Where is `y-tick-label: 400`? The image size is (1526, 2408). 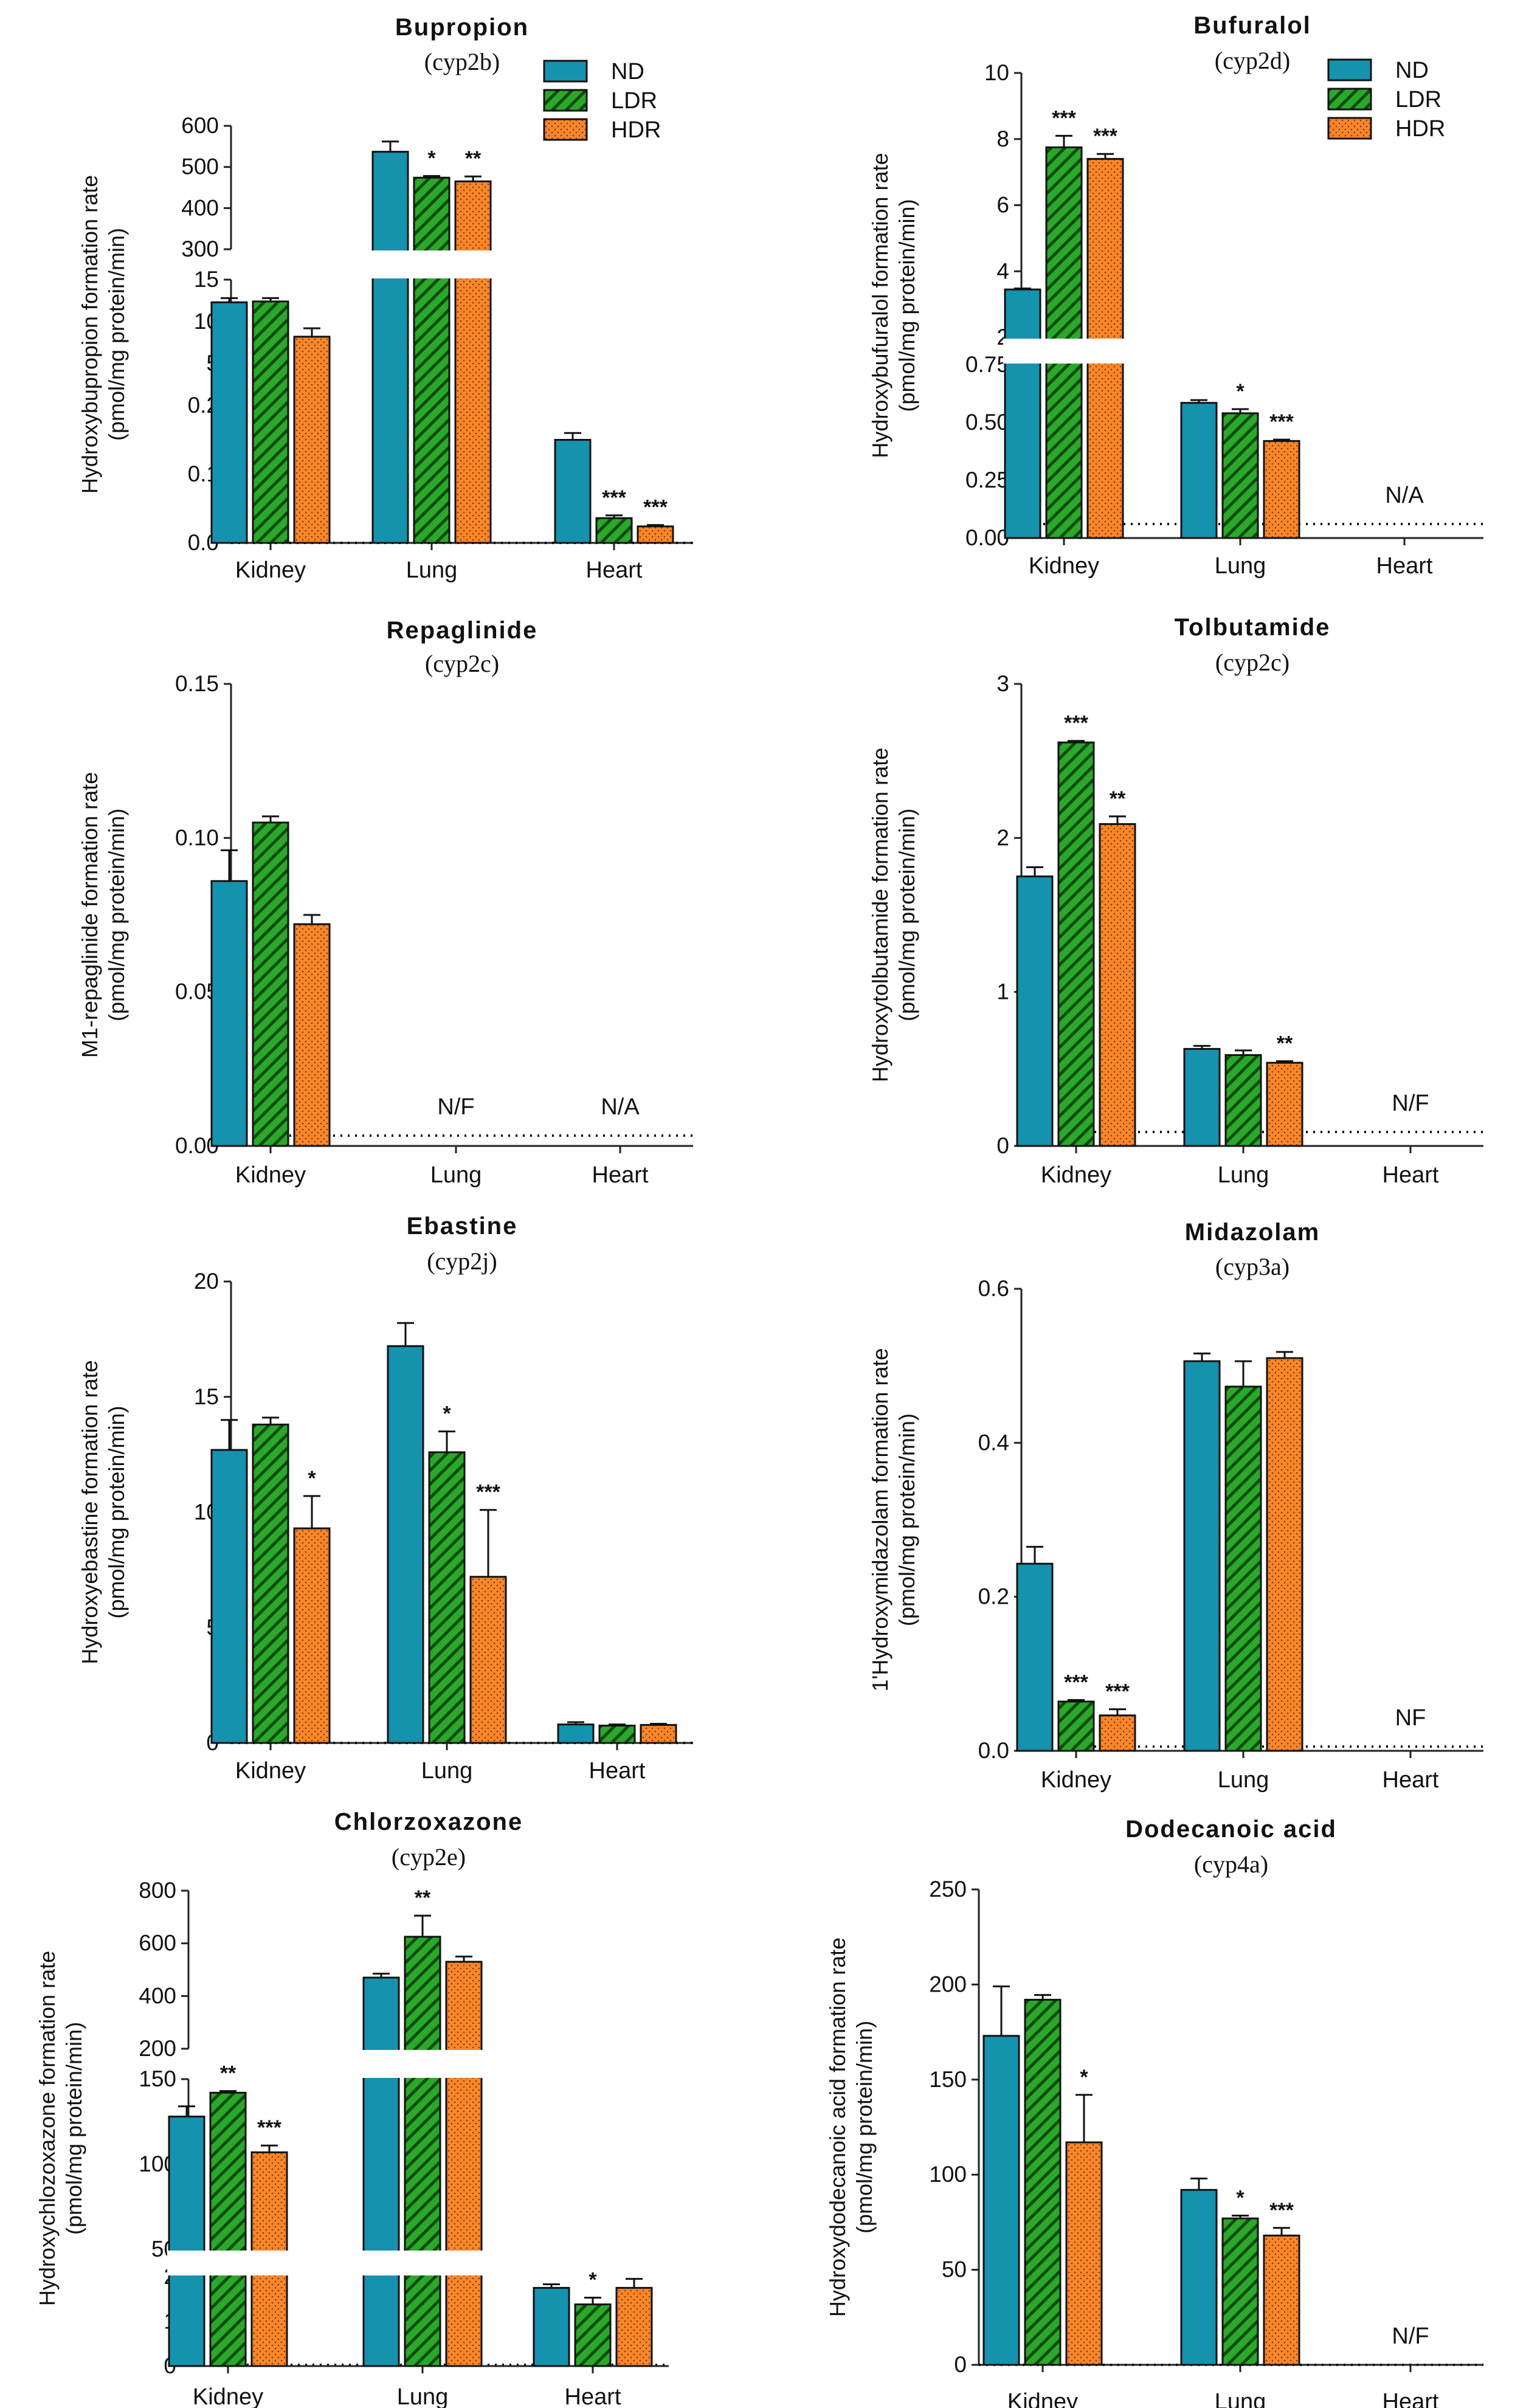
y-tick-label: 400 is located at coordinates (157, 1995).